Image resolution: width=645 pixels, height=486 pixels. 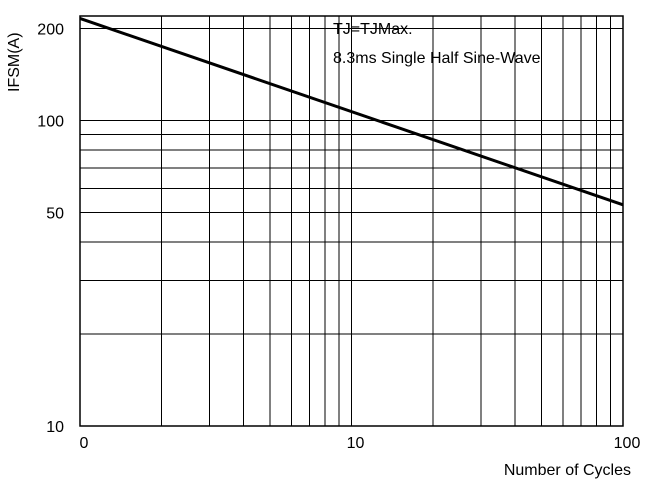 What do you see at coordinates (84, 443) in the screenshot?
I see `x-tick-label: 0` at bounding box center [84, 443].